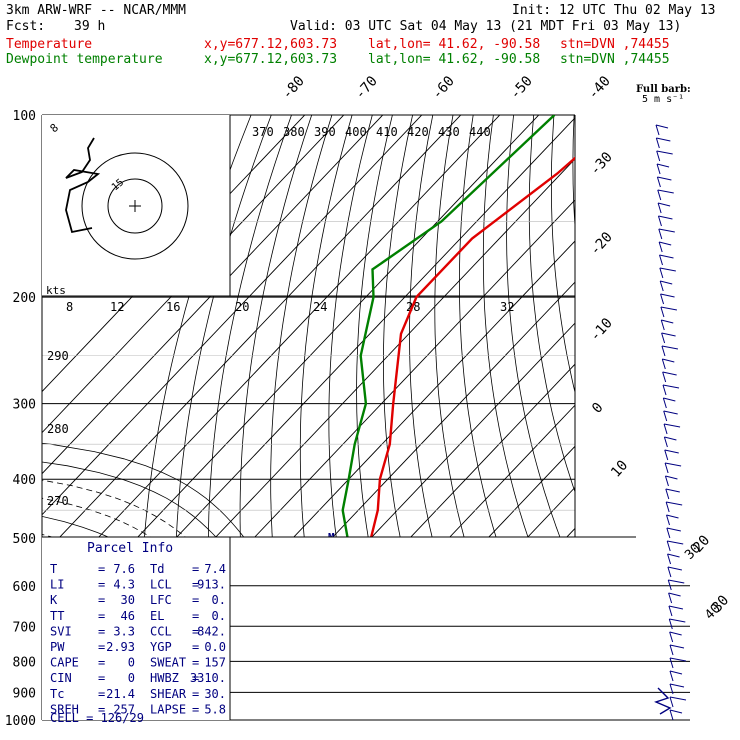 The width and height of the screenshot is (740, 740). Describe the element at coordinates (117, 307) in the screenshot. I see `inset-speed-label: 12` at that location.